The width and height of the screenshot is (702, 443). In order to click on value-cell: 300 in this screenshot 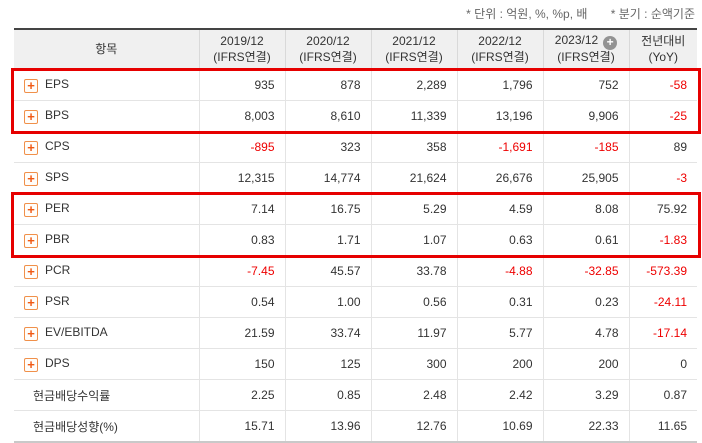, I will do `click(413, 364)`.